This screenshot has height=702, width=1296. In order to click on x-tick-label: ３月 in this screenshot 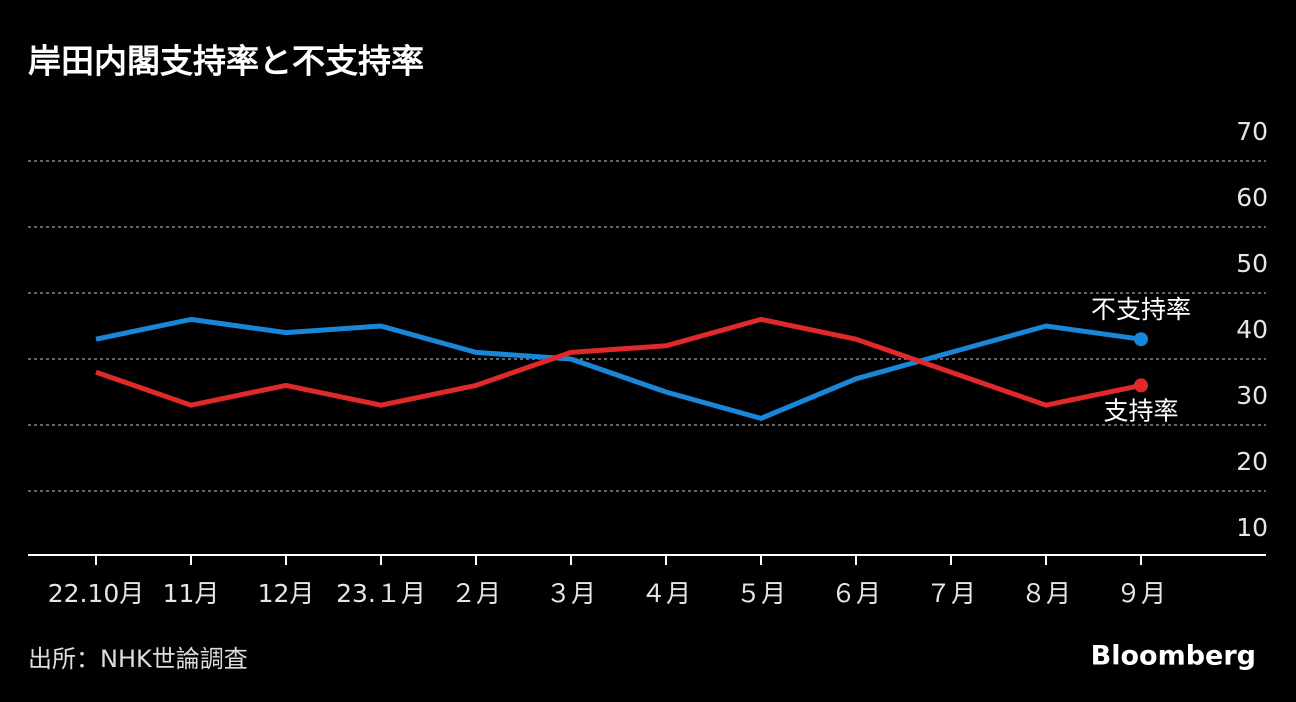, I will do `click(571, 593)`.